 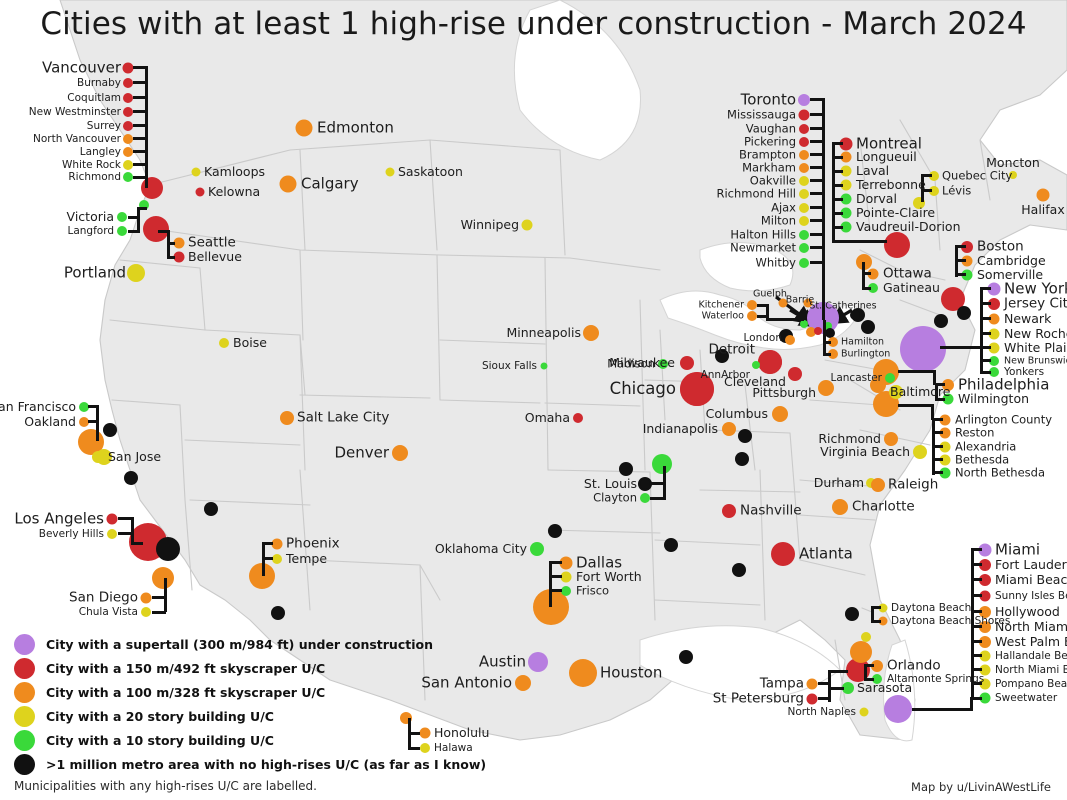 What do you see at coordinates (140, 67) in the screenshot?
I see `bracket-vancouver-r1` at bounding box center [140, 67].